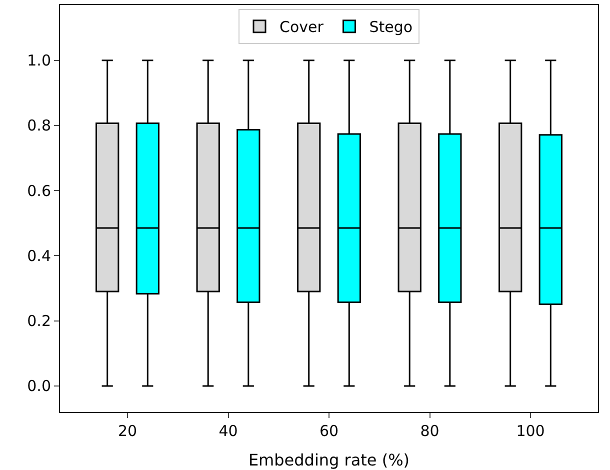 Image resolution: width=610 pixels, height=470 pixels. What do you see at coordinates (39, 61) in the screenshot?
I see `y-tick-label: 1.0` at bounding box center [39, 61].